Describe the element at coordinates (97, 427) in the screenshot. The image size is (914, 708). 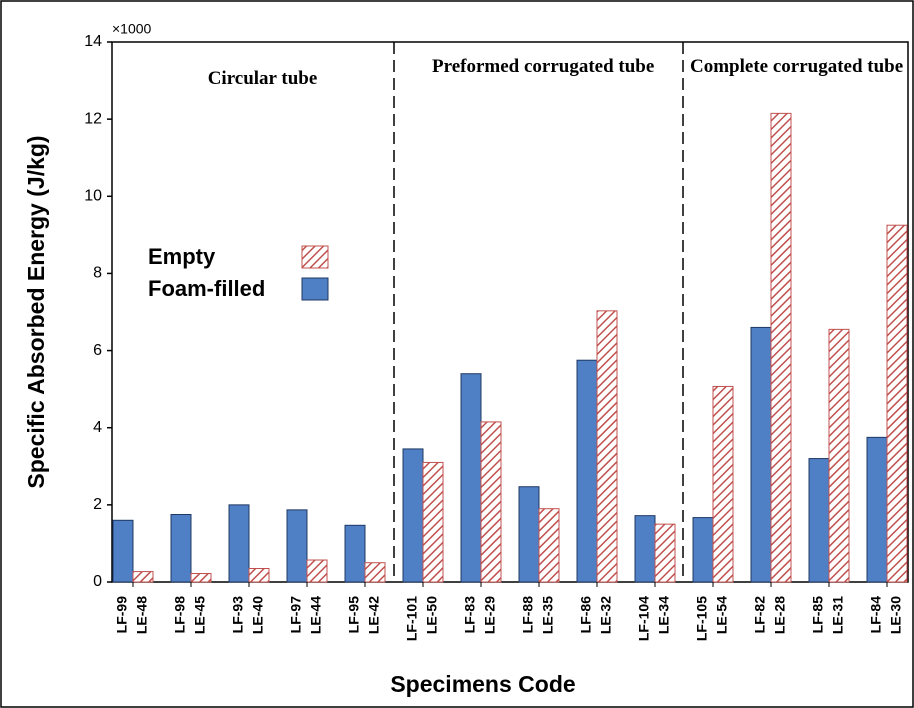
I see `y-tick-label: 4` at that location.